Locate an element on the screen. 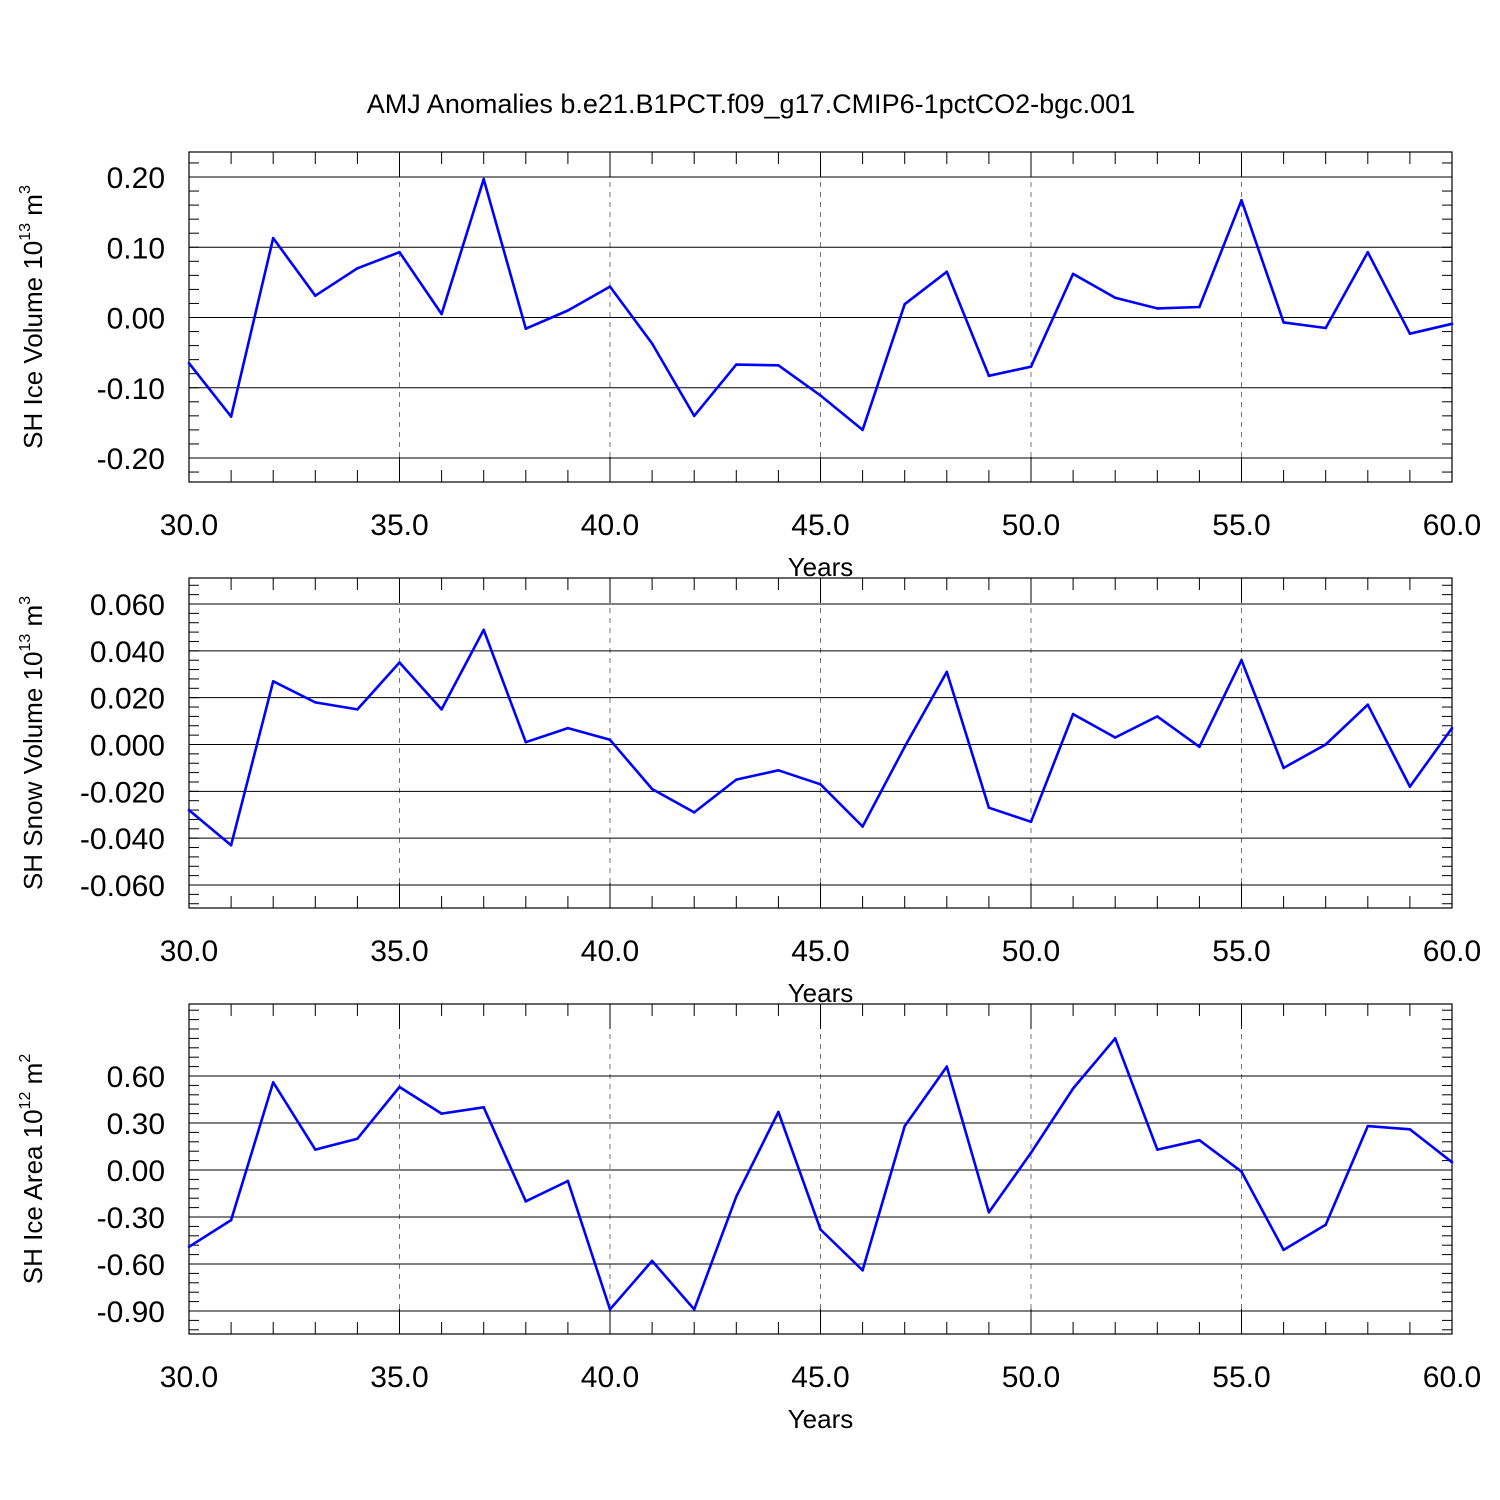 This screenshot has height=1500, width=1500. y-axis-title-unit-exponent: 3 is located at coordinates (25, 600).